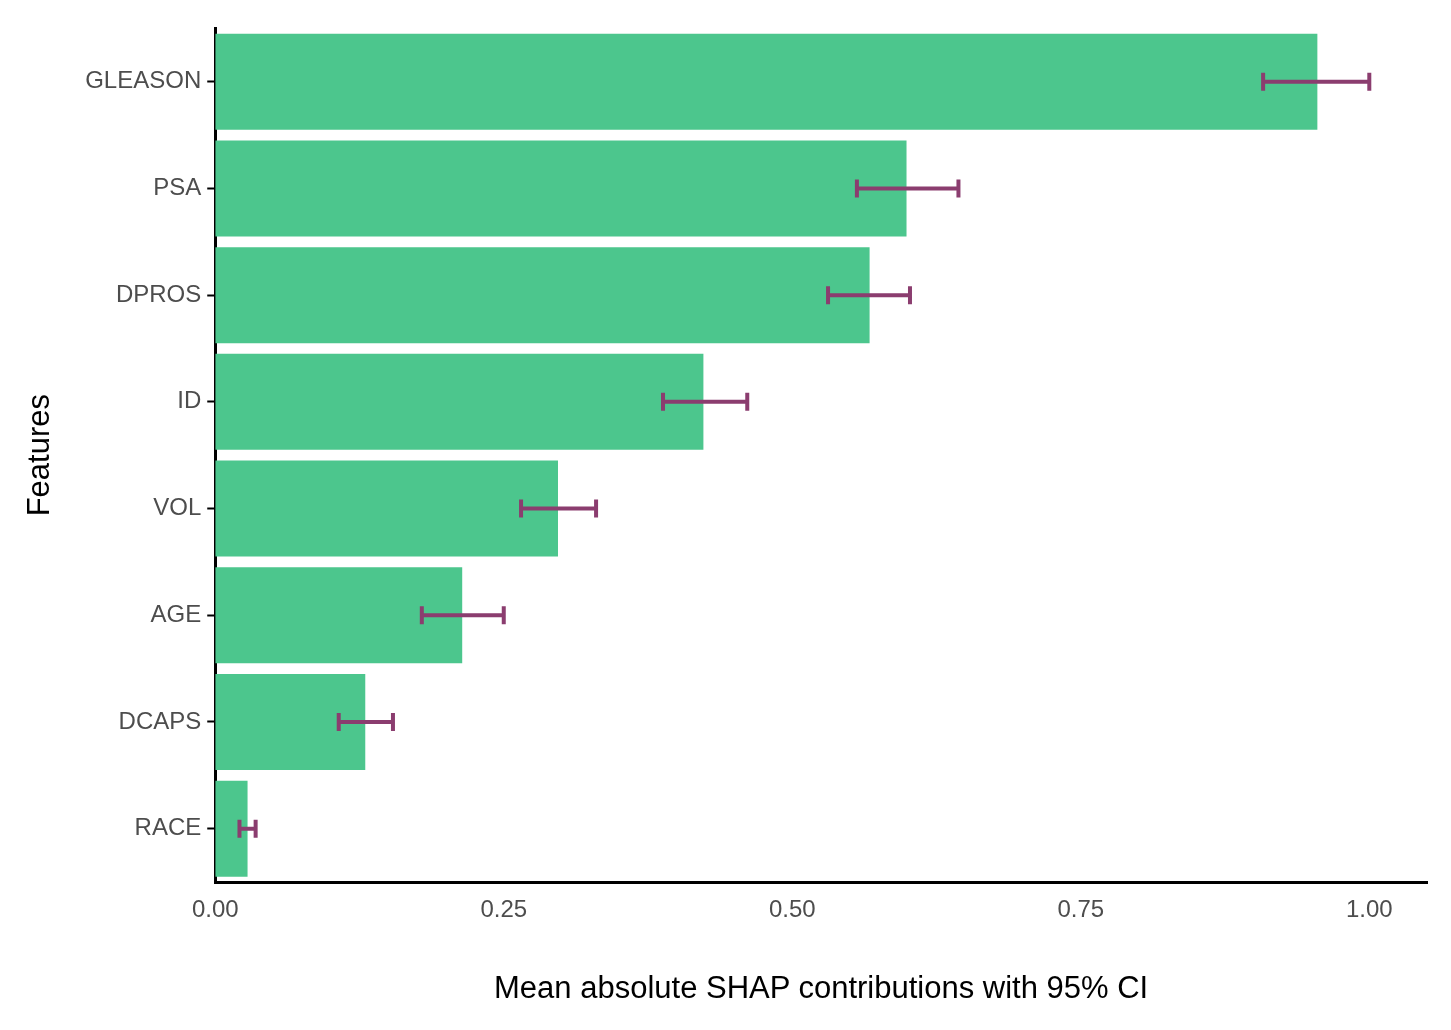 The image size is (1451, 1030). I want to click on x-tick-label: 0.75, so click(1081, 909).